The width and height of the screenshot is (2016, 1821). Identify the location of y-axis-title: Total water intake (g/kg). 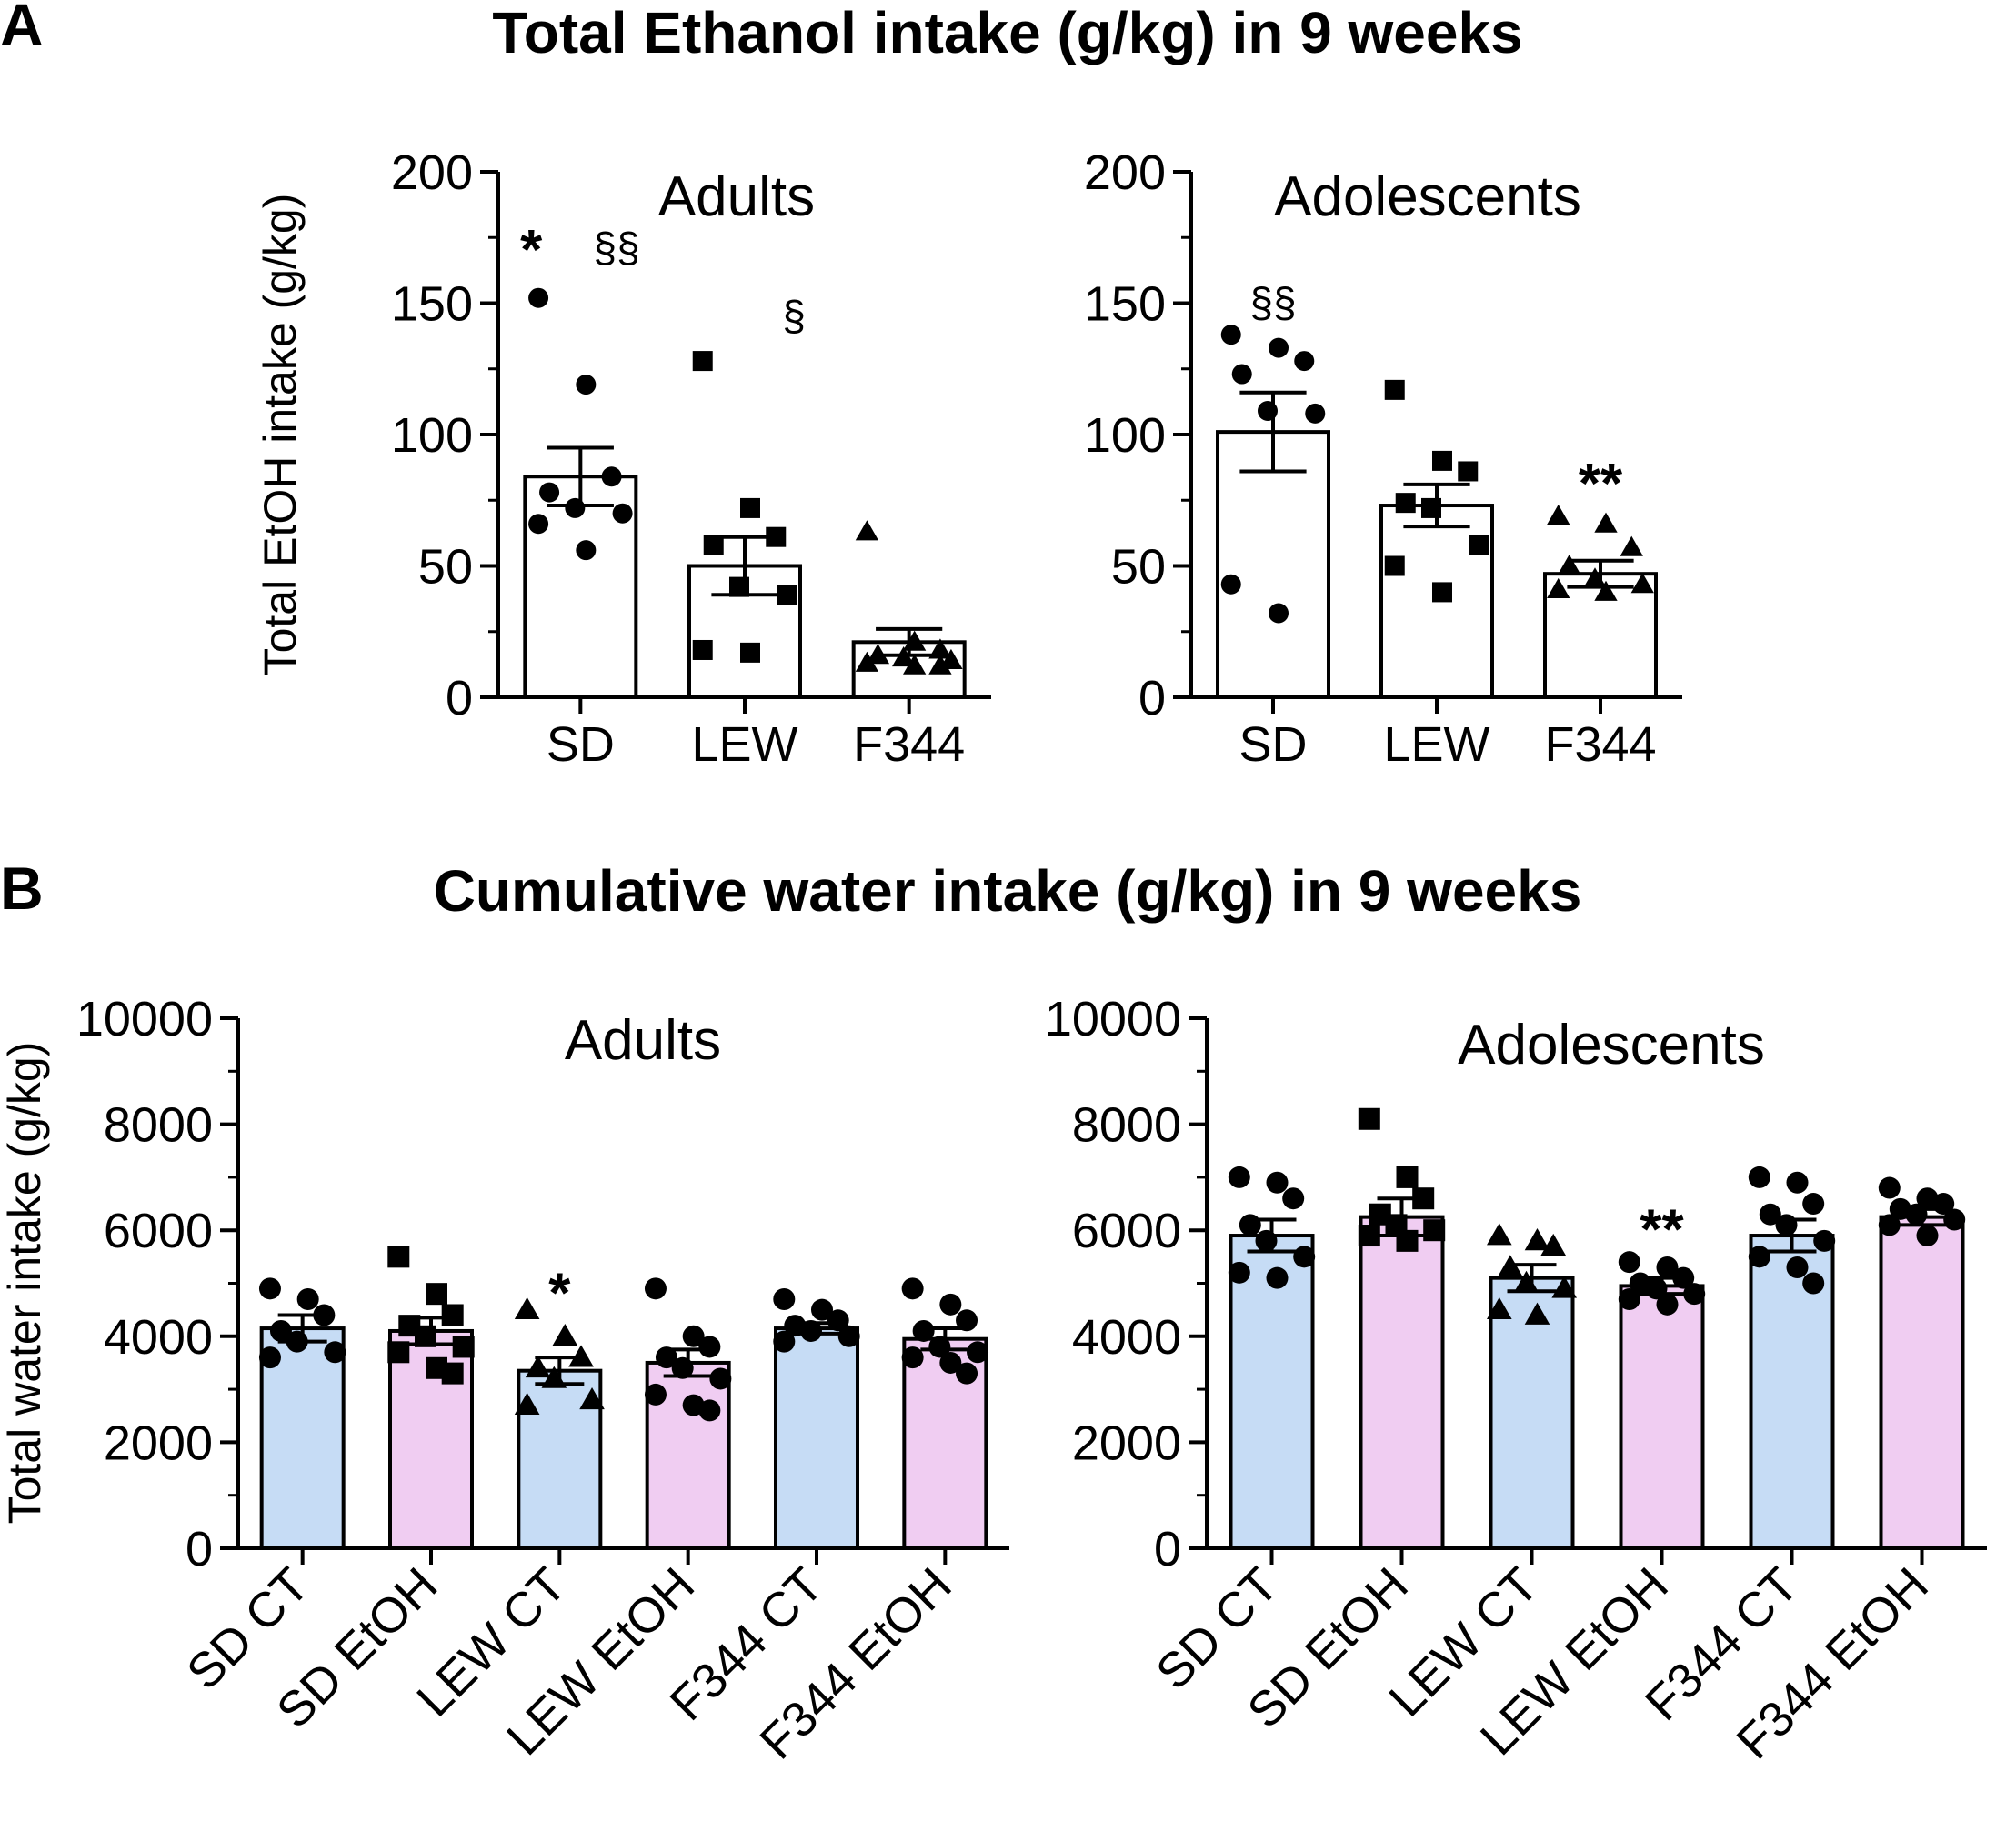
(25, 1283).